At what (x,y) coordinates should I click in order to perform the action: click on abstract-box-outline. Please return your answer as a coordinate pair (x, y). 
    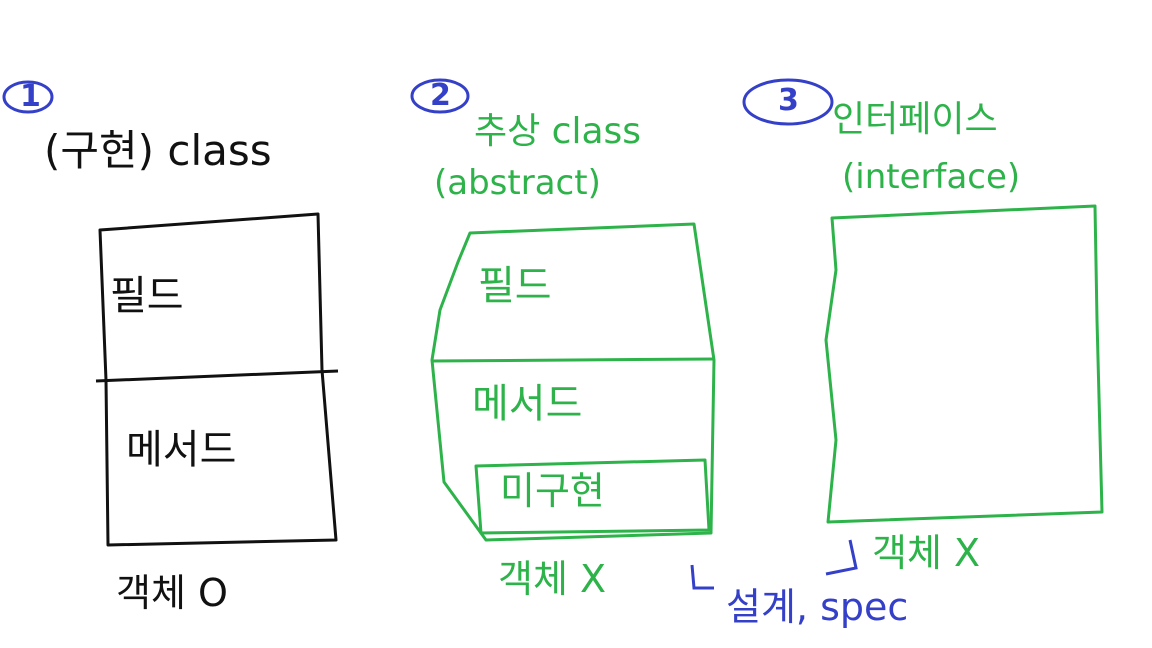
    Looking at the image, I should click on (573, 382).